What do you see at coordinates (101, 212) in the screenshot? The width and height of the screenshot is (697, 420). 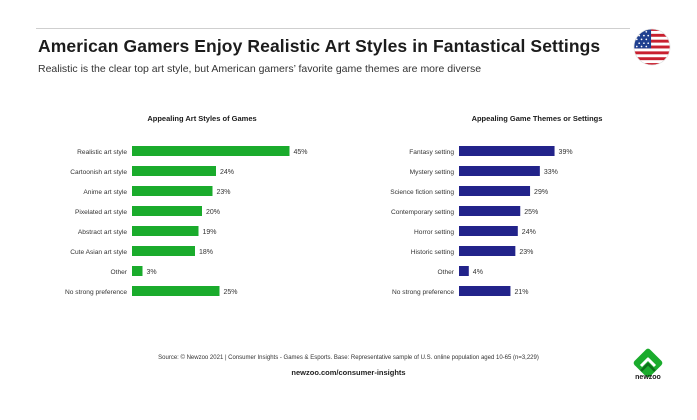 I see `category-label: Pixelated art style` at bounding box center [101, 212].